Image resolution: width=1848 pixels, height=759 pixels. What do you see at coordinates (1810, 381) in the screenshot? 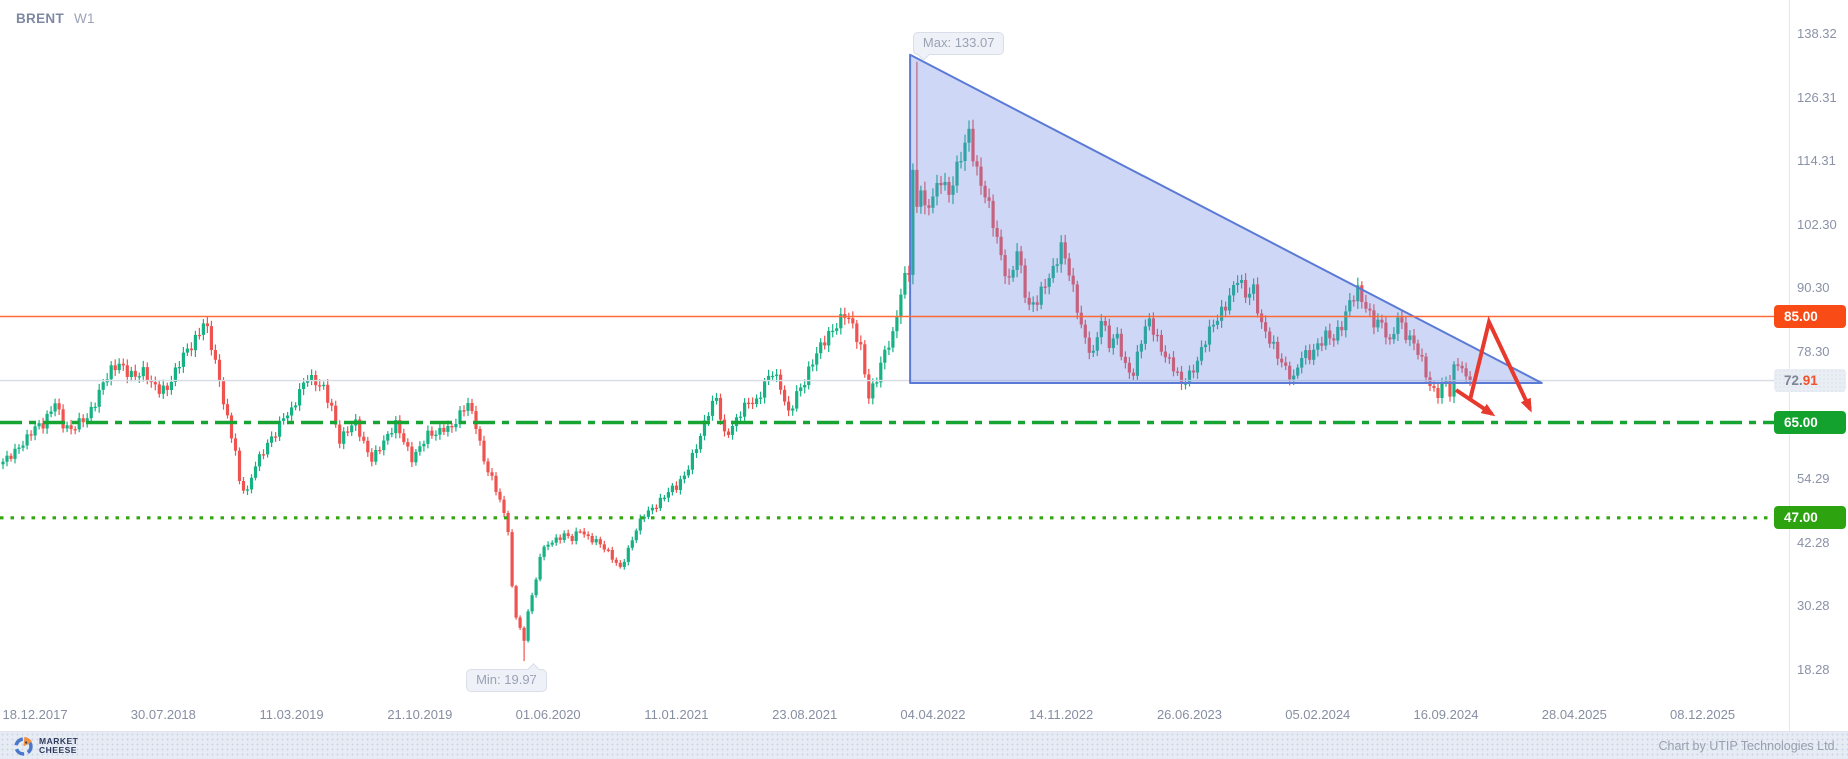
I see `current-price-badge: 72.91` at bounding box center [1810, 381].